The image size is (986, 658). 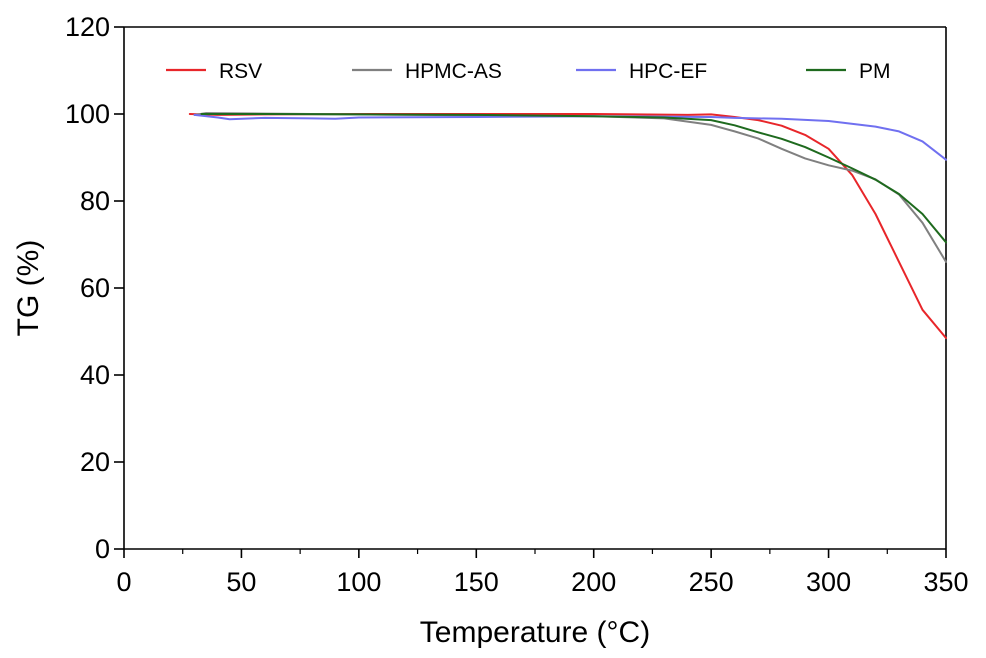 What do you see at coordinates (535, 632) in the screenshot?
I see `x-axis-title: Temperature (°C)` at bounding box center [535, 632].